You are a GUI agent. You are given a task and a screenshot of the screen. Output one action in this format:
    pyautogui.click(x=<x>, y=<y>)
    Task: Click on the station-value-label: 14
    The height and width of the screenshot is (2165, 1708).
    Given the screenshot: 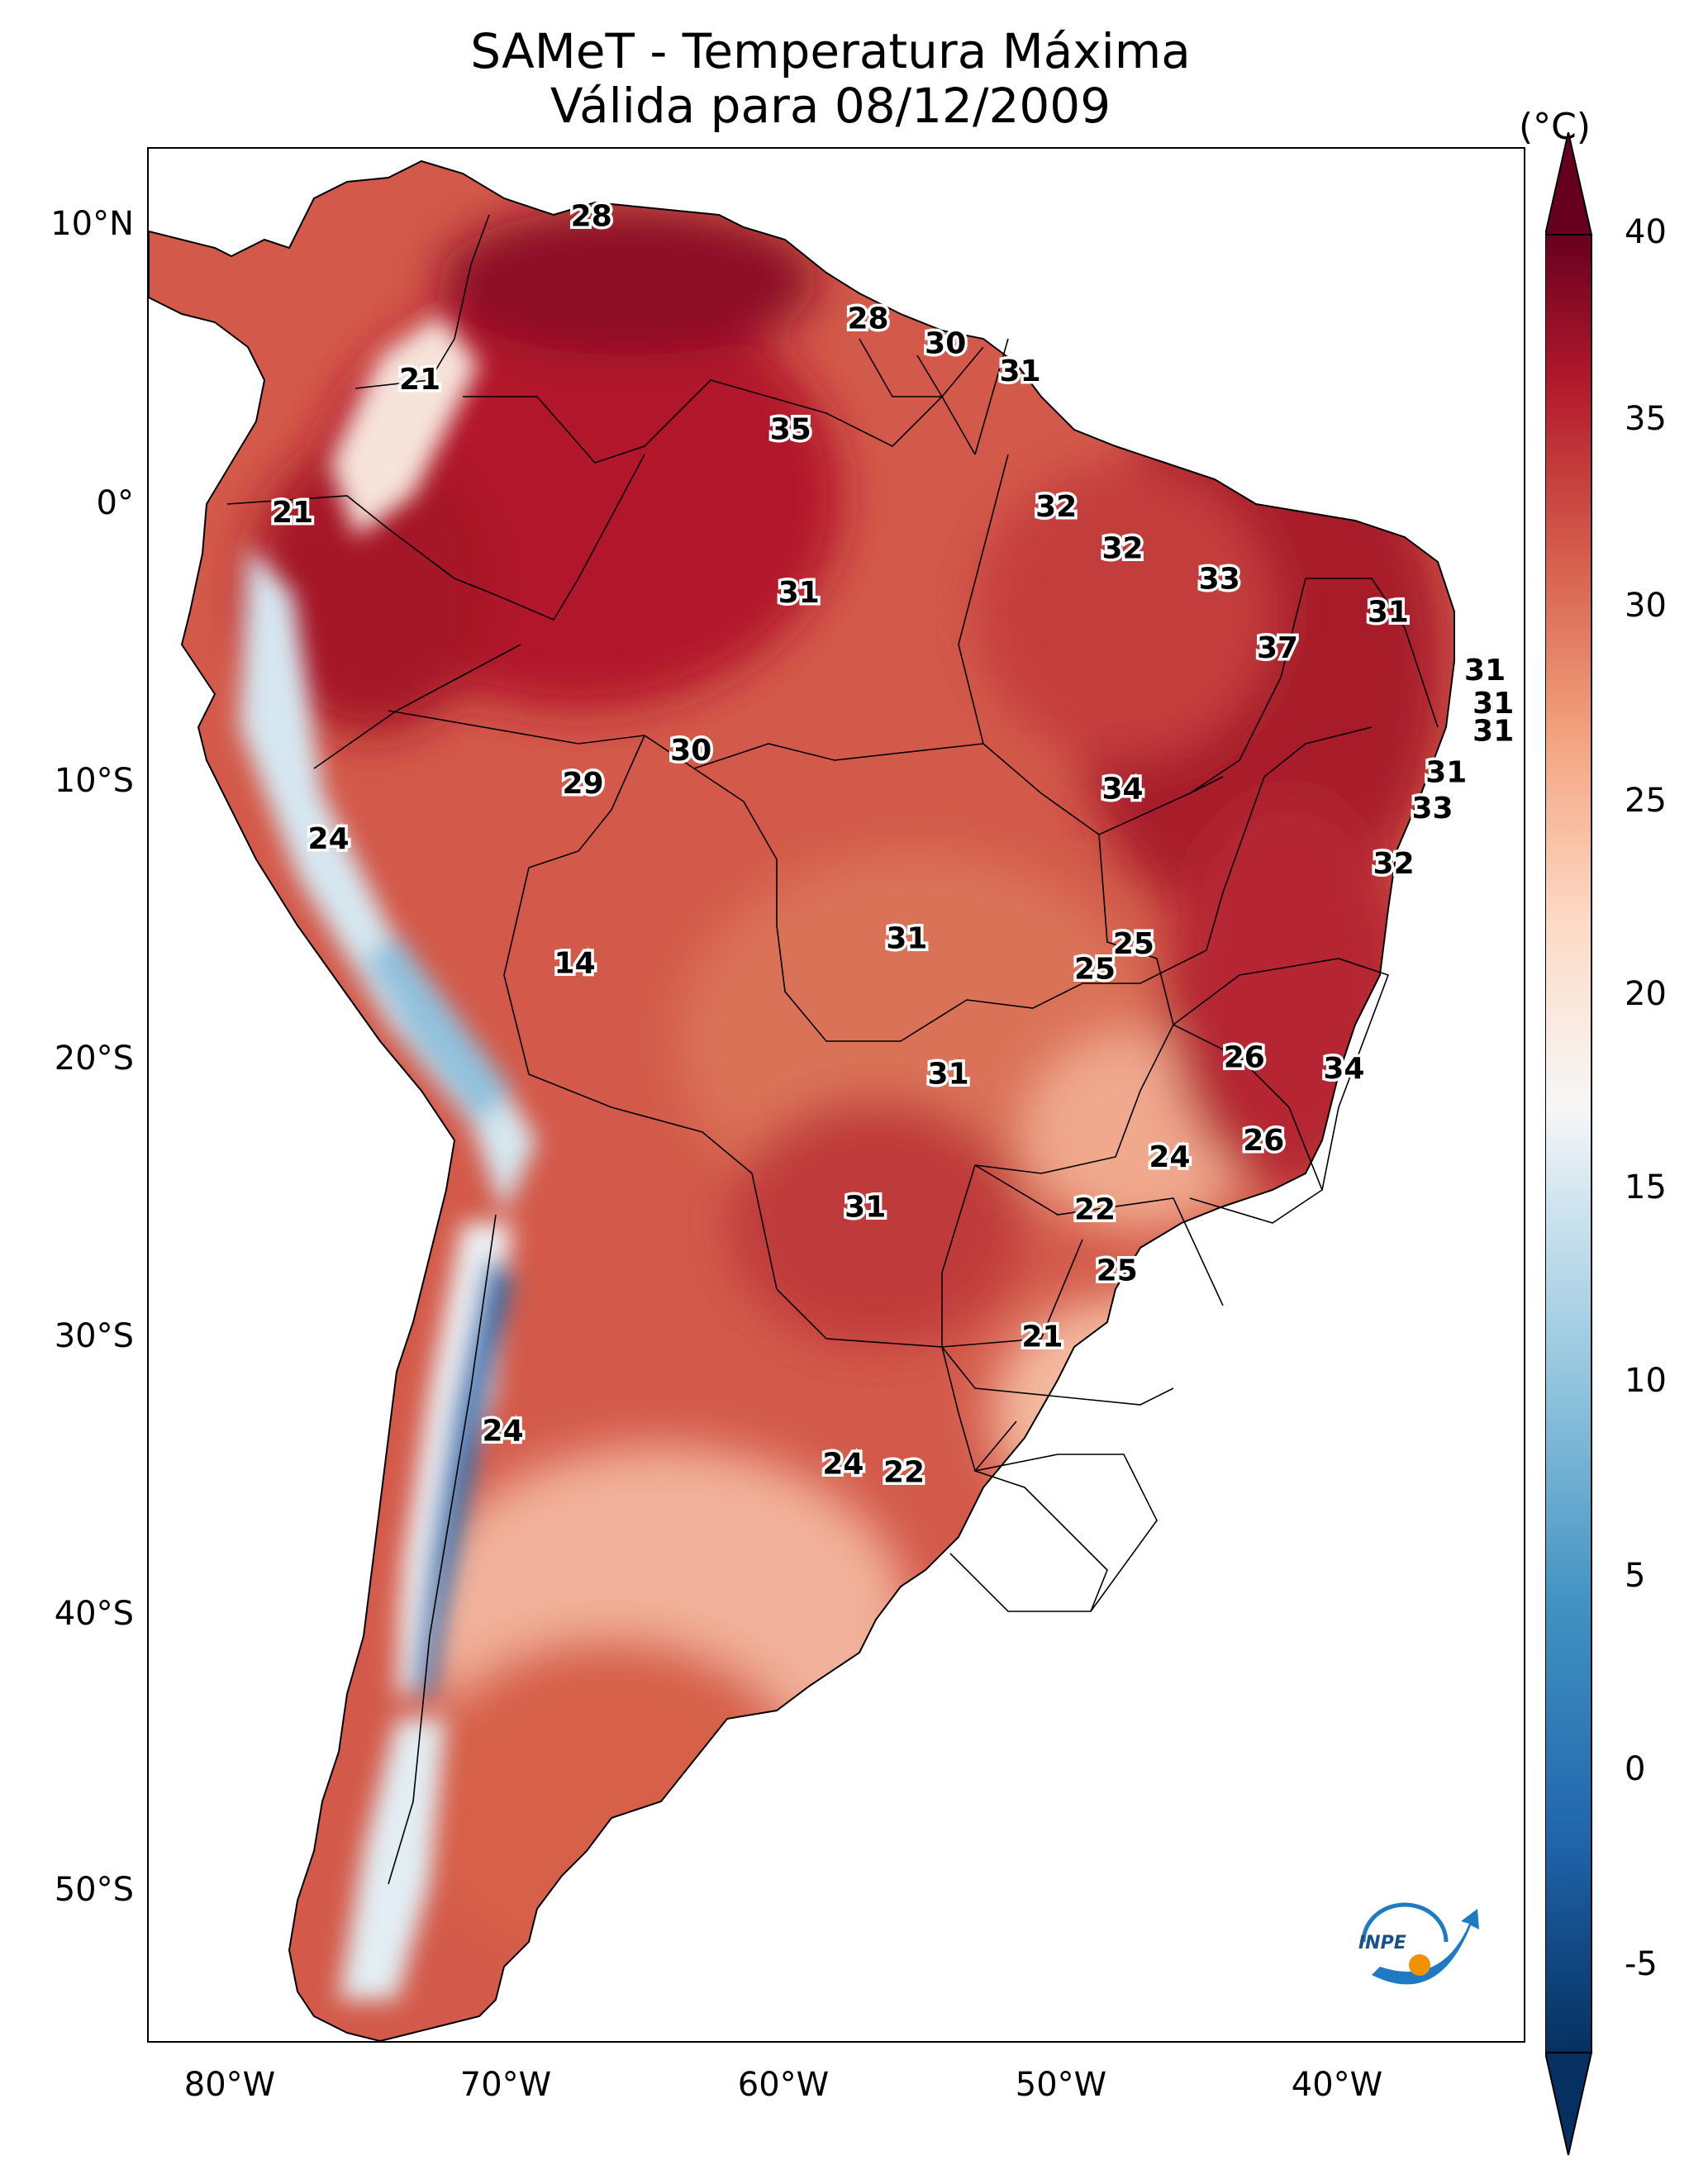 What is the action you would take?
    pyautogui.click(x=575, y=964)
    